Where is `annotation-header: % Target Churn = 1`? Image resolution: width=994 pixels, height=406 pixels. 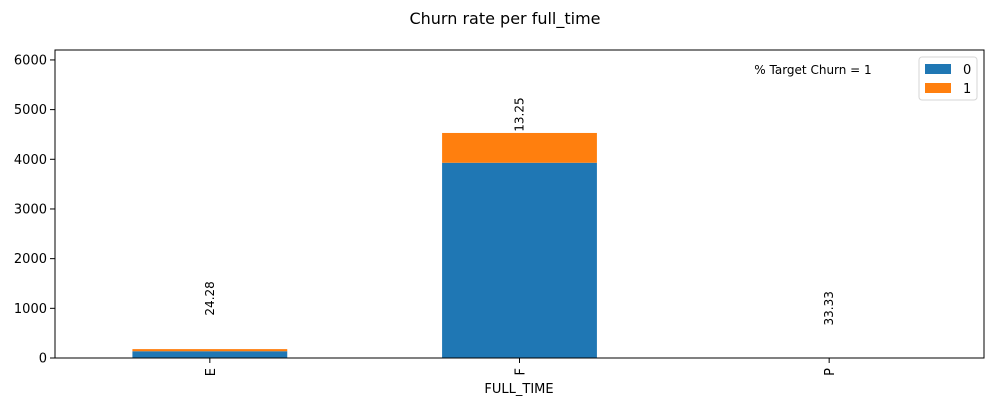 annotation-header: % Target Churn = 1 is located at coordinates (812, 70).